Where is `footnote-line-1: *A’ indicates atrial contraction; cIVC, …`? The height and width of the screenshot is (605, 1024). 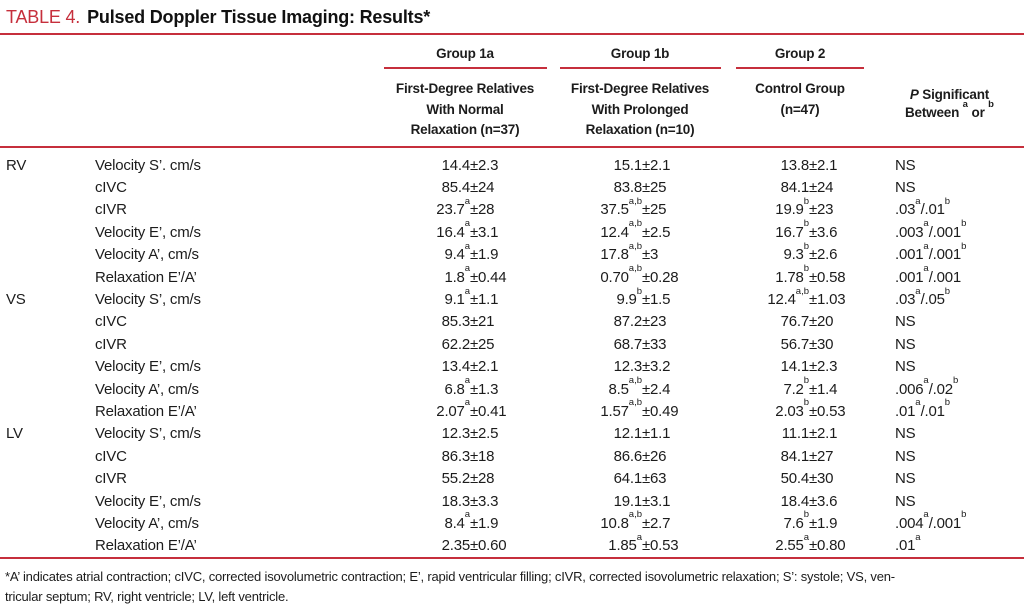 footnote-line-1: *A’ indicates atrial contraction; cIVC, … is located at coordinates (450, 576).